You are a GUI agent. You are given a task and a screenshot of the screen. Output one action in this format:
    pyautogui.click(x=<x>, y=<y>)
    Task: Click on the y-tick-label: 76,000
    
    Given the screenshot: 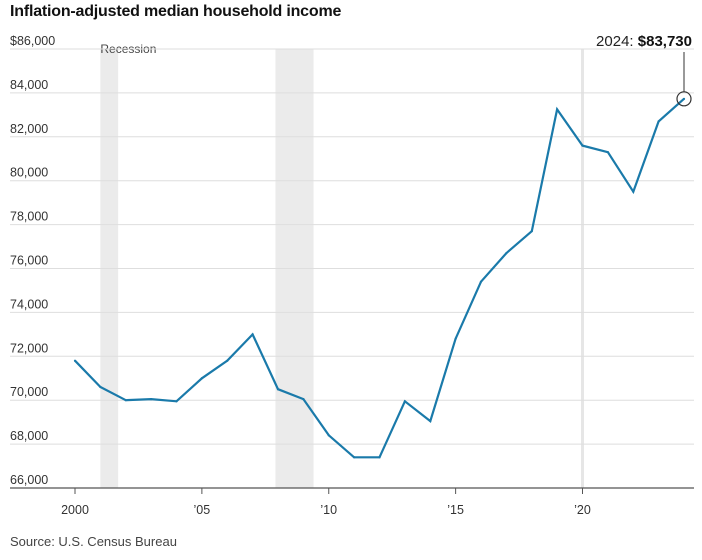 What is the action you would take?
    pyautogui.click(x=29, y=261)
    